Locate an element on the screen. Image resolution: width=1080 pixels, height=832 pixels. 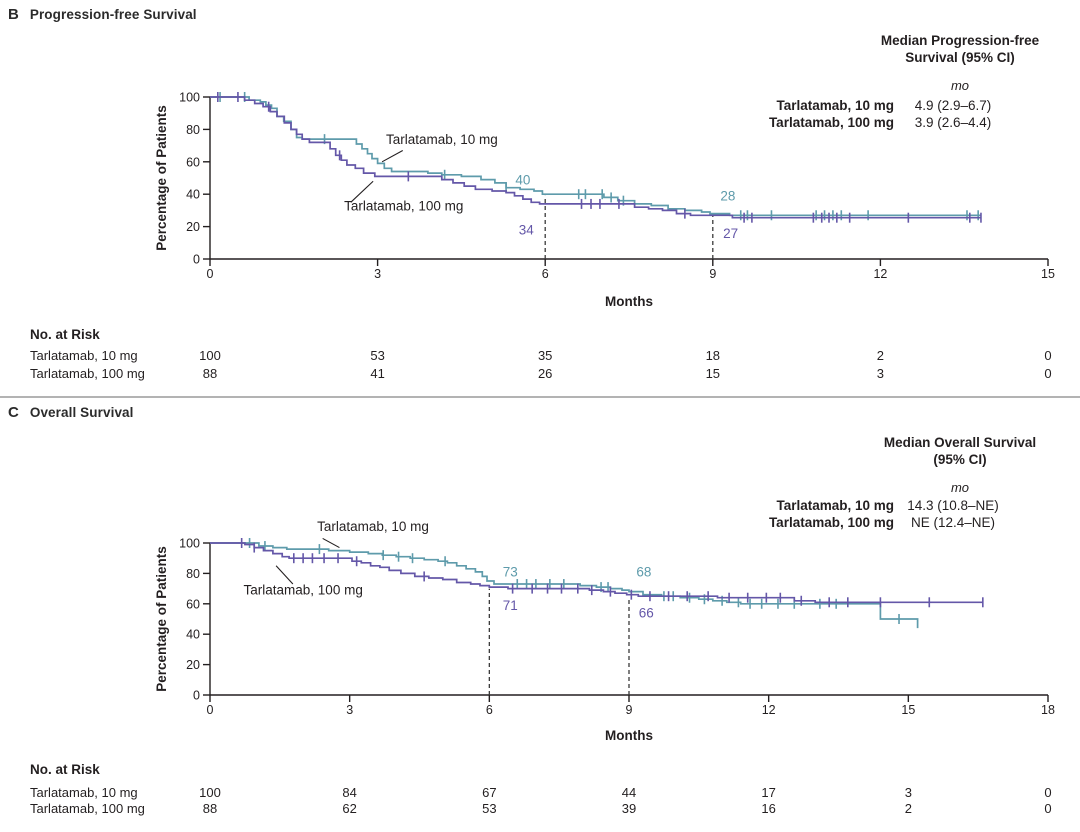
risk-value: 41 is located at coordinates (377, 373).